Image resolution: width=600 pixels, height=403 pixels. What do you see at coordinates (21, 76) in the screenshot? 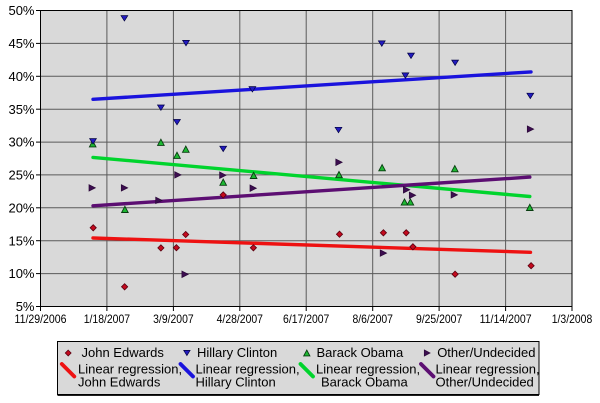
I see `svg-text: 40%` at bounding box center [21, 76].